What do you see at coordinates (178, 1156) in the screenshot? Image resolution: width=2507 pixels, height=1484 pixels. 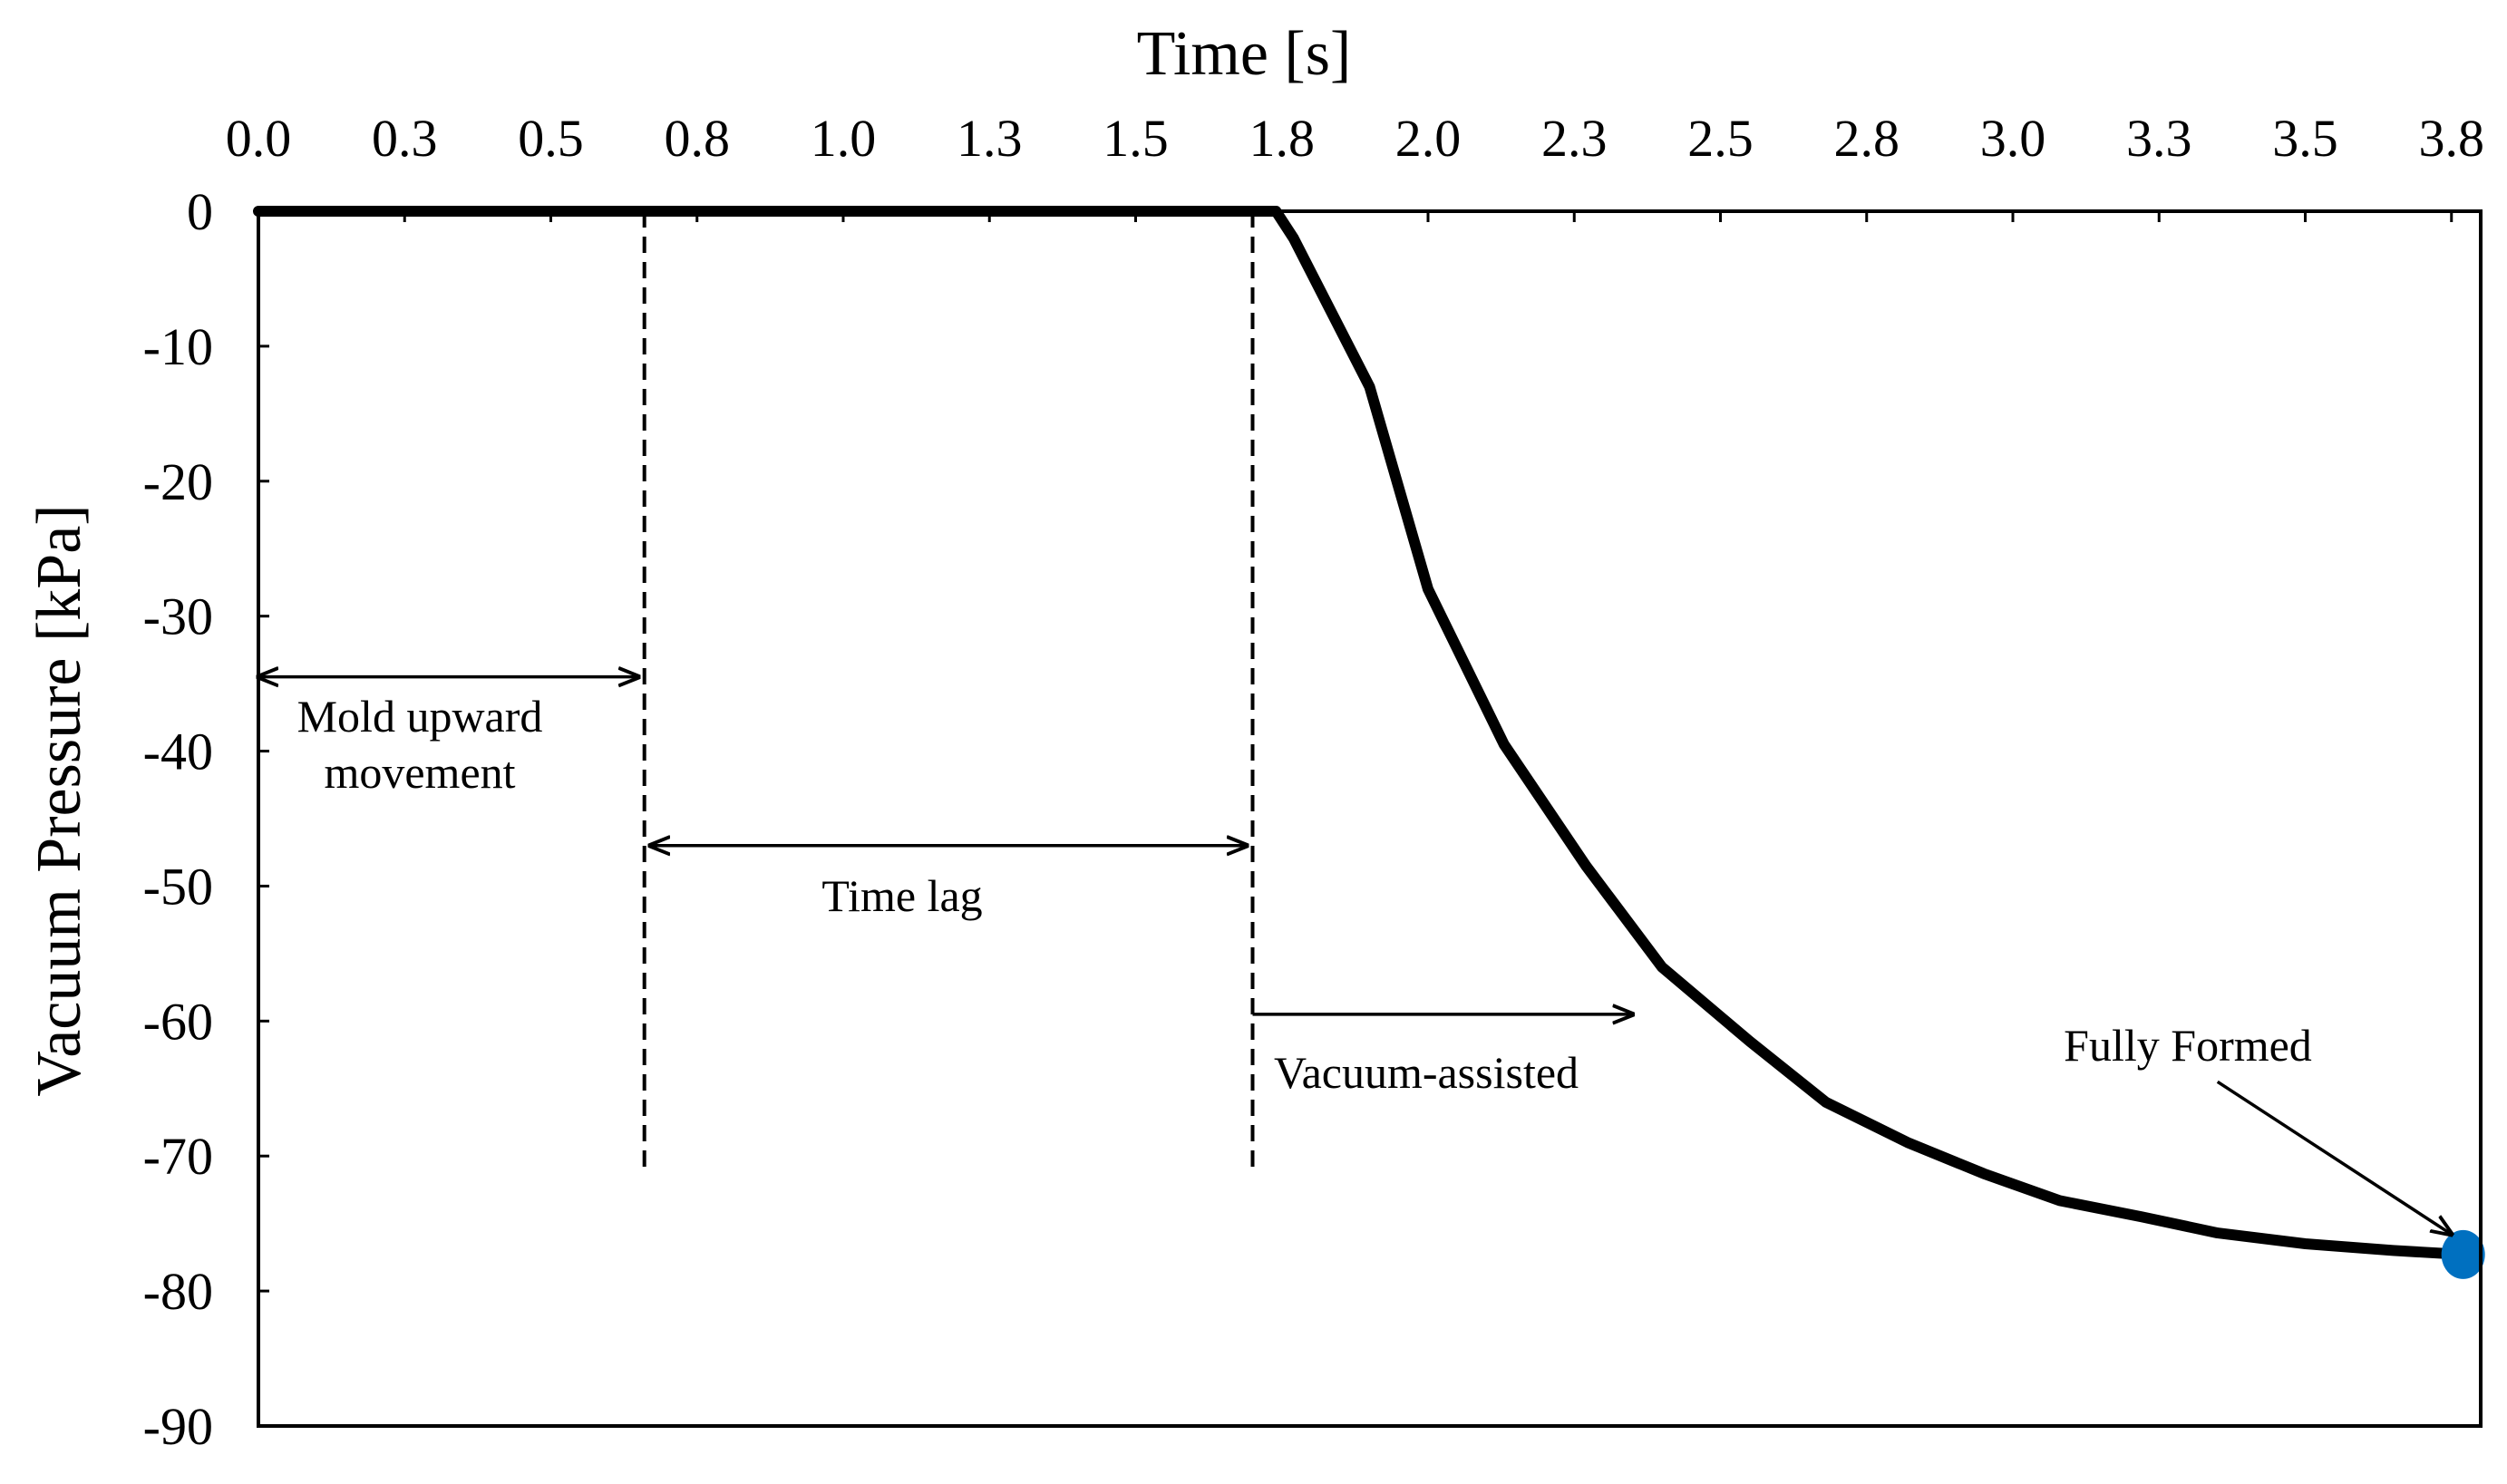 I see `y-tick-label: -70` at bounding box center [178, 1156].